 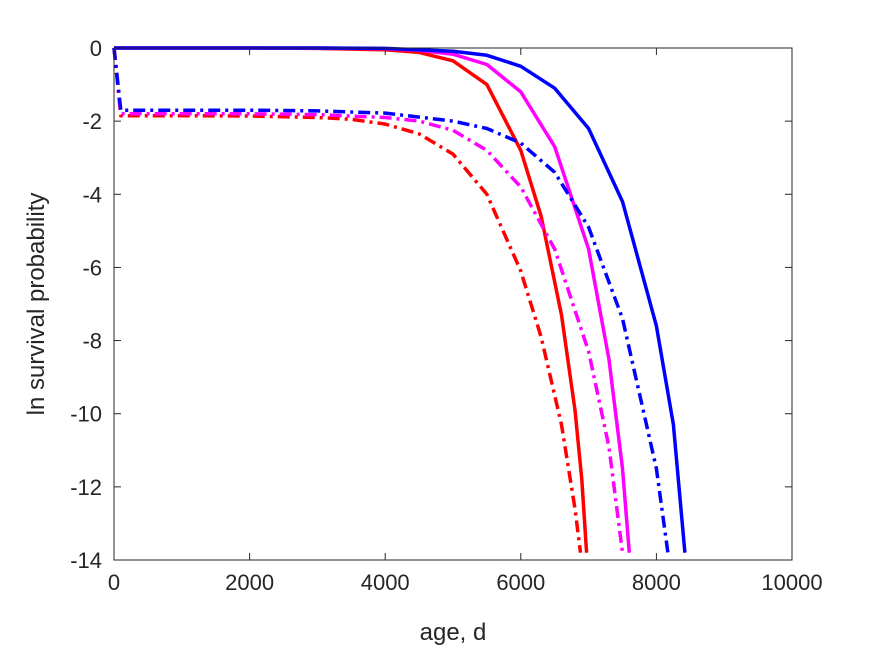 I want to click on y-axis-label: ln survival probability, so click(x=36, y=304).